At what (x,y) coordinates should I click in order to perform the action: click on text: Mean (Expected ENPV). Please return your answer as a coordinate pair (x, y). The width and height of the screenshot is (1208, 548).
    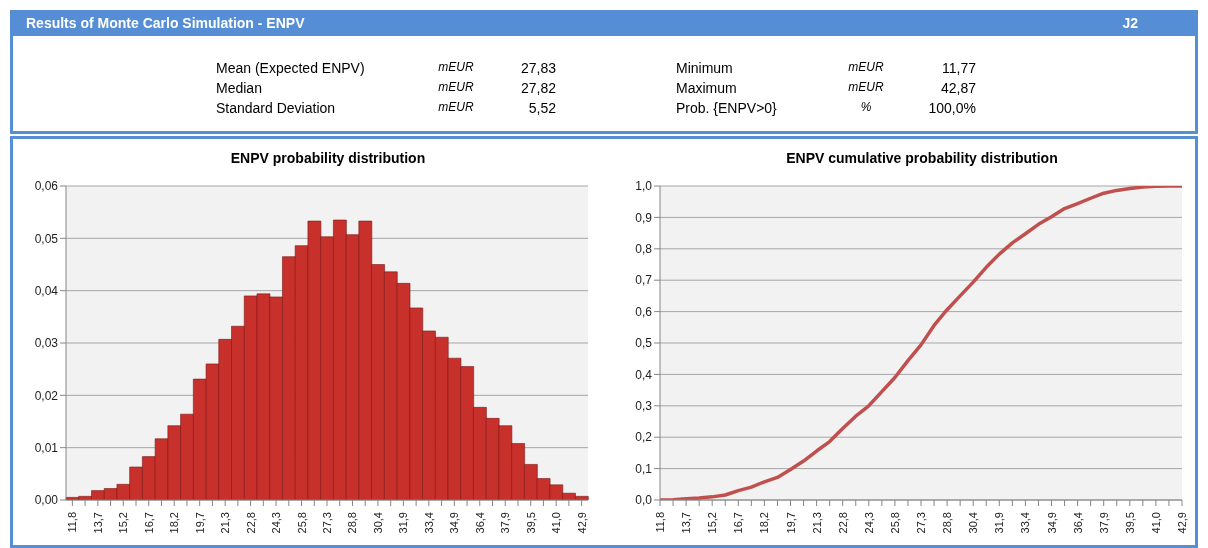
    Looking at the image, I should click on (291, 69).